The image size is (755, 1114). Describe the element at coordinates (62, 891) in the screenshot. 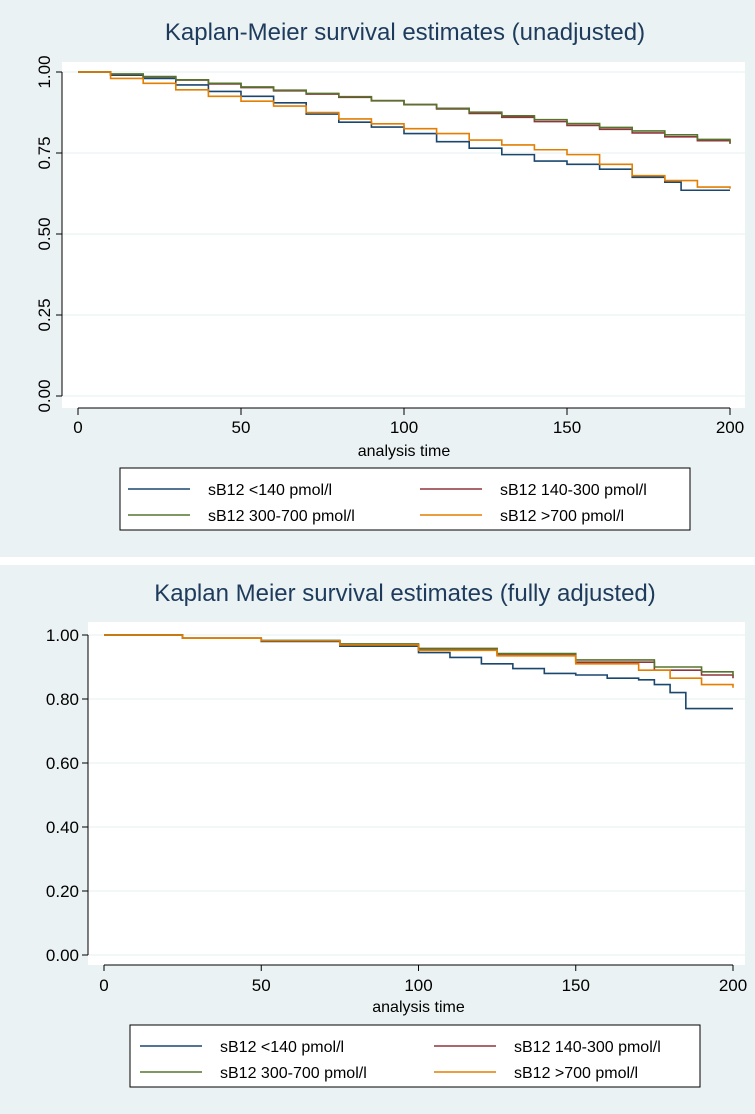

I see `y-tick-label: 0.20` at that location.